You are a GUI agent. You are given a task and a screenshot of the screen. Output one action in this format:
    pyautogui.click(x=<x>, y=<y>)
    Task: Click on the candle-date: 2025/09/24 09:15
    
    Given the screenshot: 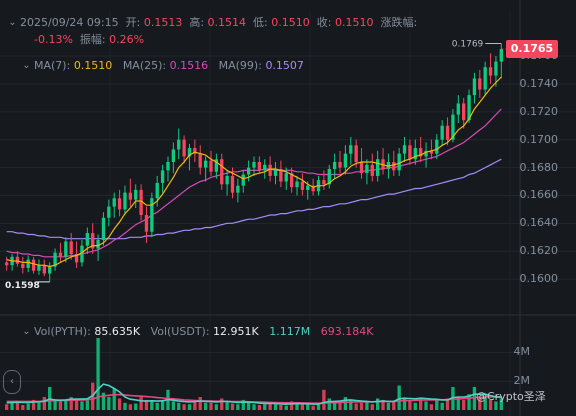 What is the action you would take?
    pyautogui.click(x=69, y=22)
    